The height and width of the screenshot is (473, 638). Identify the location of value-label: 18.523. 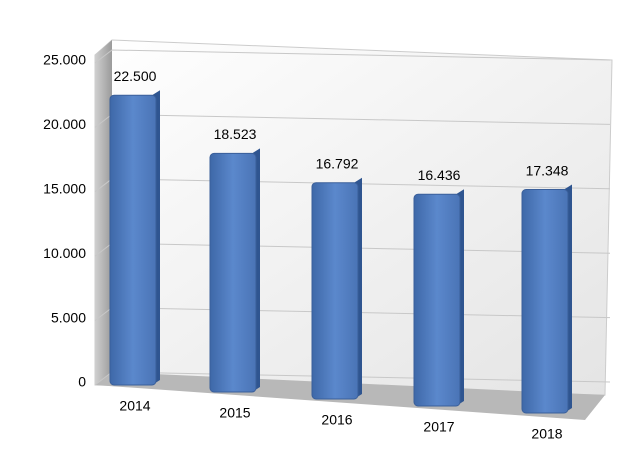
(235, 134).